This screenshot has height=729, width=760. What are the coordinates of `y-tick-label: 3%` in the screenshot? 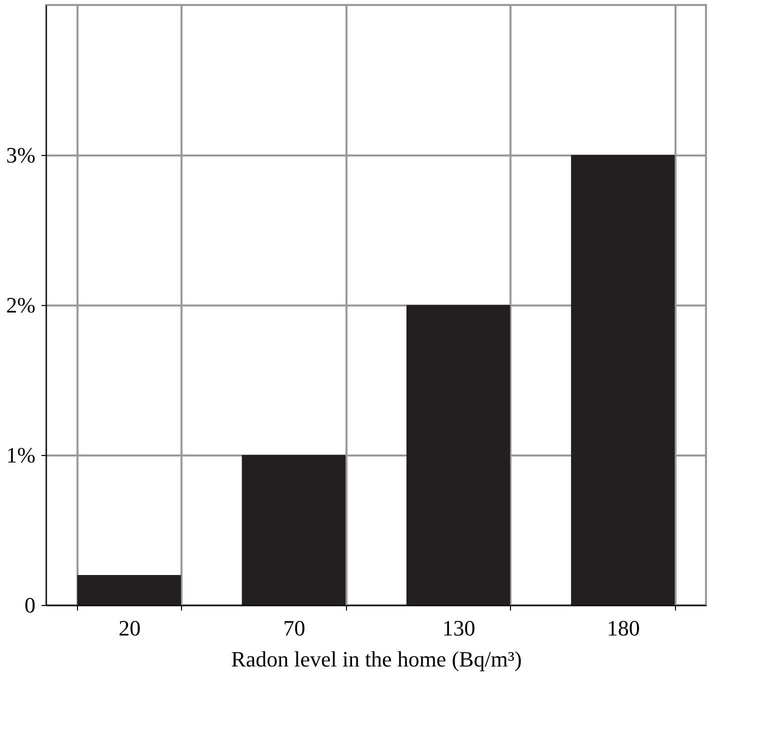 It's located at (21, 155).